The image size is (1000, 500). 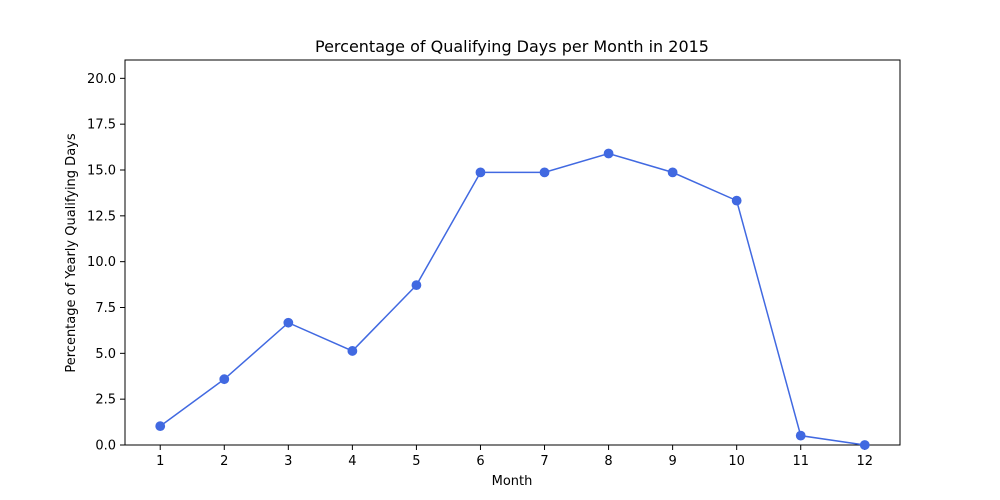 What do you see at coordinates (608, 461) in the screenshot?
I see `x-tick-label: 8` at bounding box center [608, 461].